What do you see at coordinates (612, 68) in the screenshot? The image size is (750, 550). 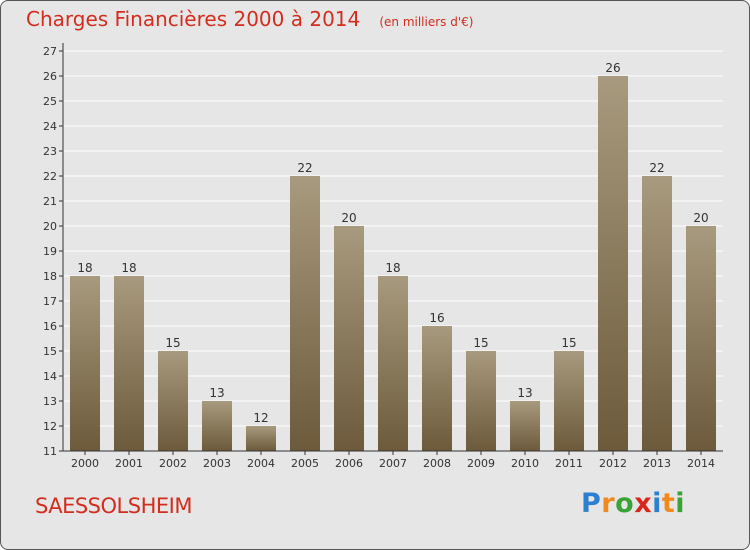 I see `data-label: 26` at bounding box center [612, 68].